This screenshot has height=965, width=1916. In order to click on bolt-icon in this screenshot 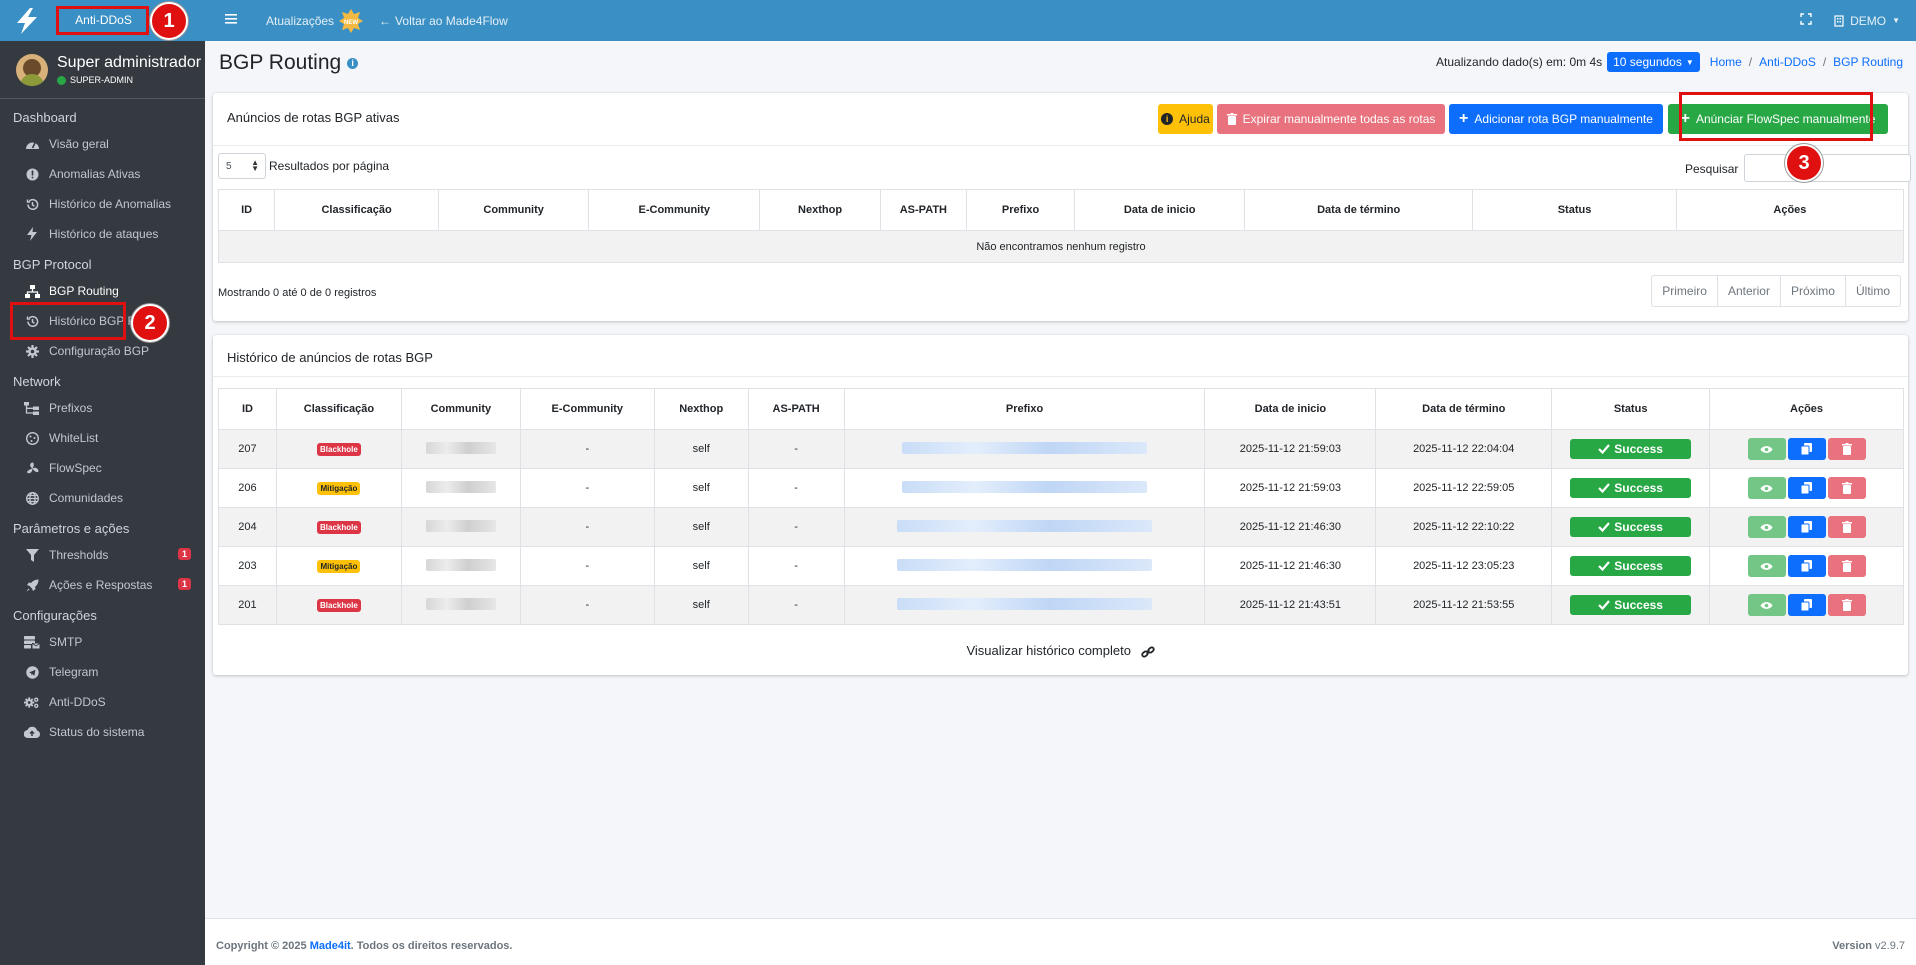, I will do `click(32, 234)`.